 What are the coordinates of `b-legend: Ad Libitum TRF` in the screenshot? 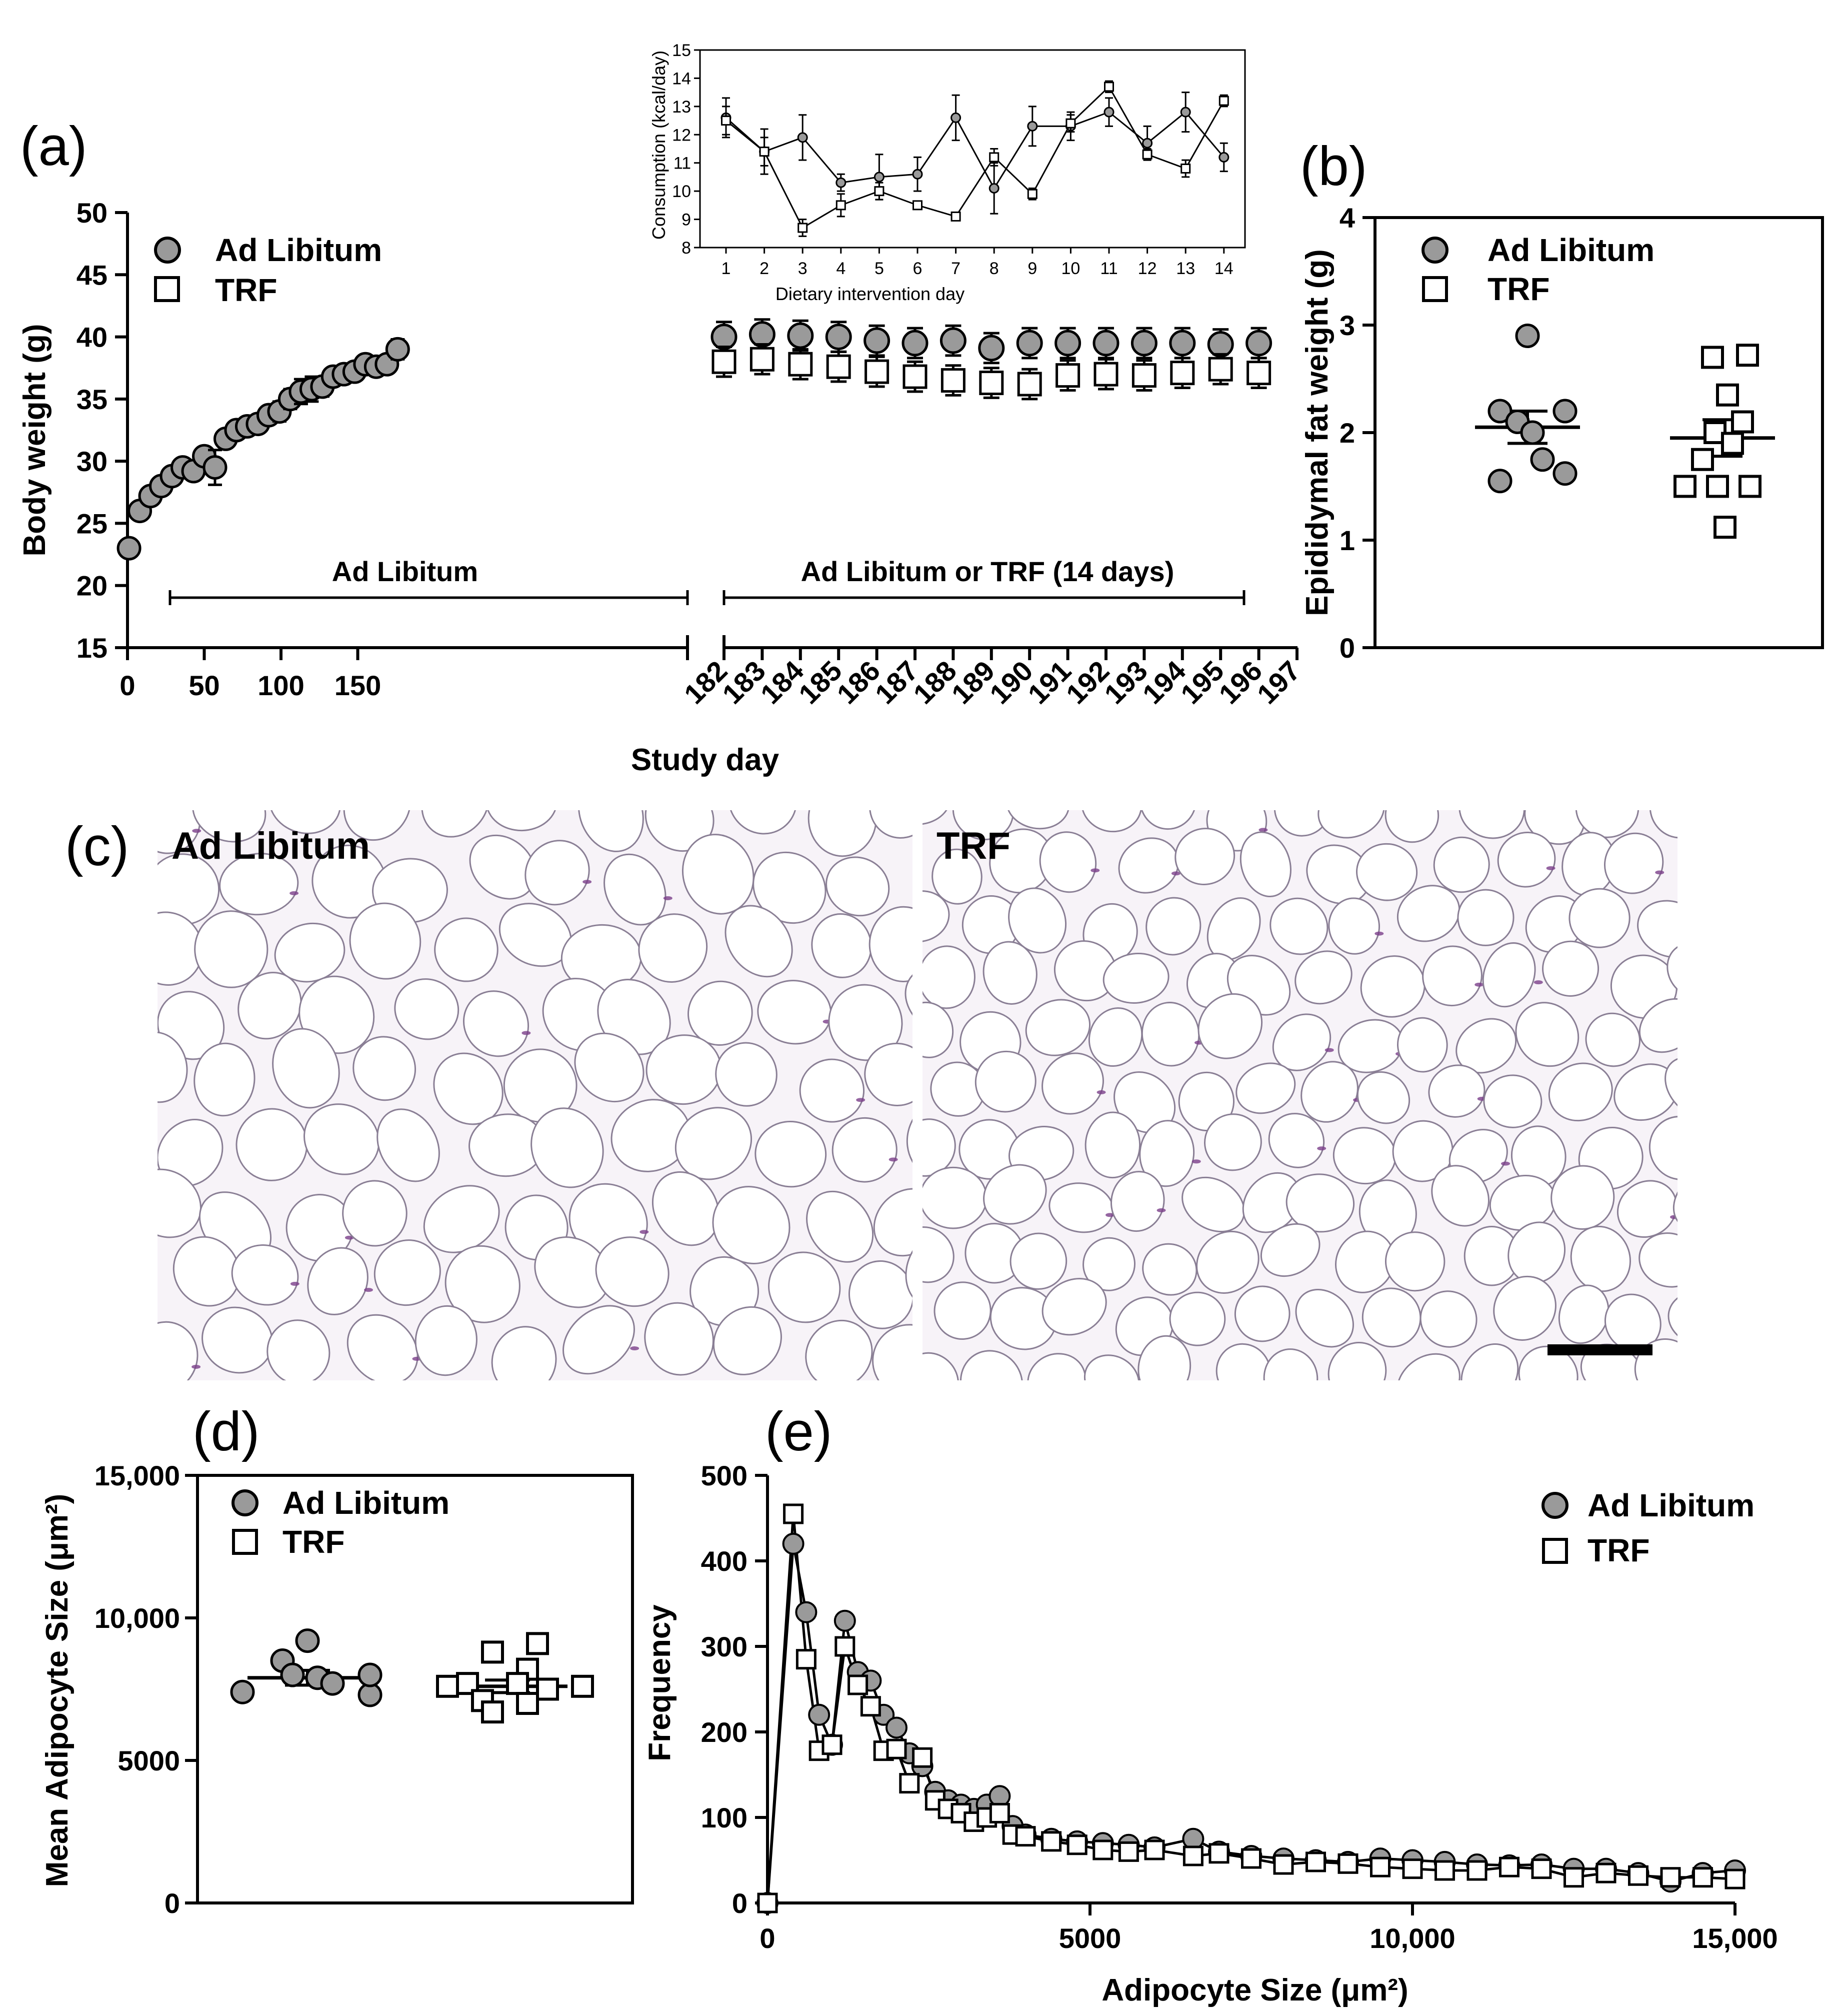 It's located at (1538, 269).